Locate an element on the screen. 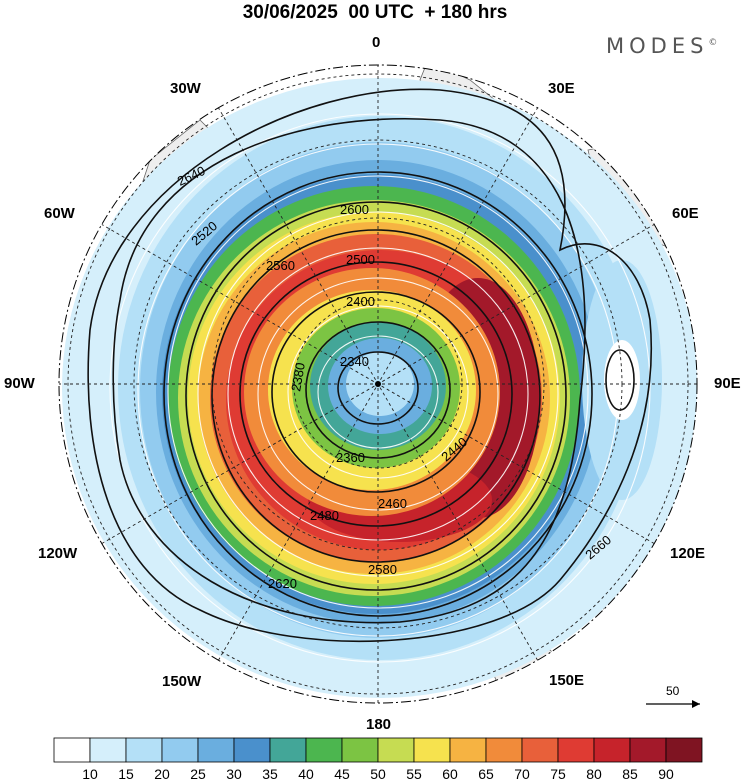  map-title: 30/06/2025 00 UTC + 180 hrs is located at coordinates (375, 12).